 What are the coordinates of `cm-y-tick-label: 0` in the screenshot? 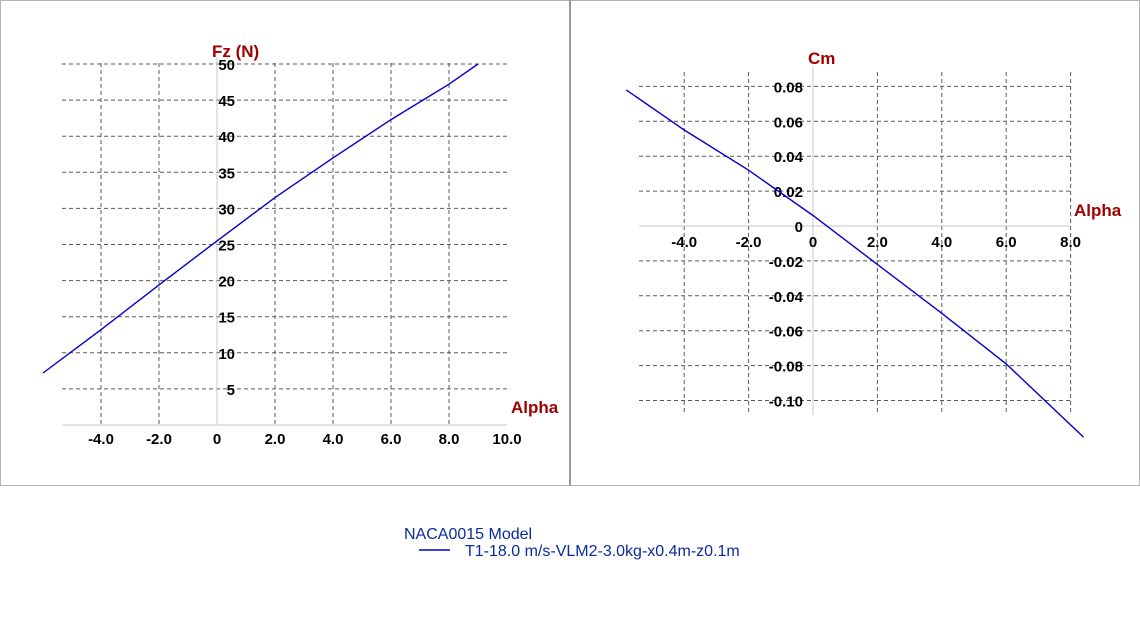 It's located at (799, 227).